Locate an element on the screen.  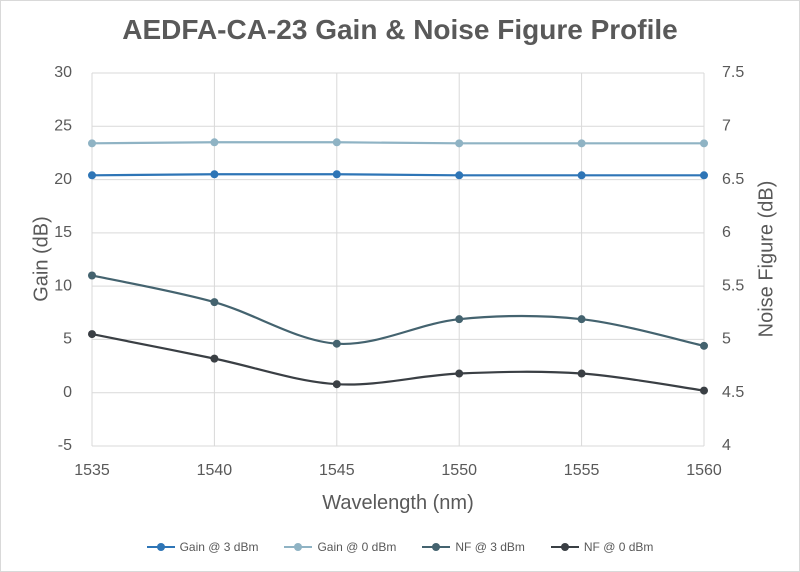
x-tick-label: 1540 is located at coordinates (215, 470).